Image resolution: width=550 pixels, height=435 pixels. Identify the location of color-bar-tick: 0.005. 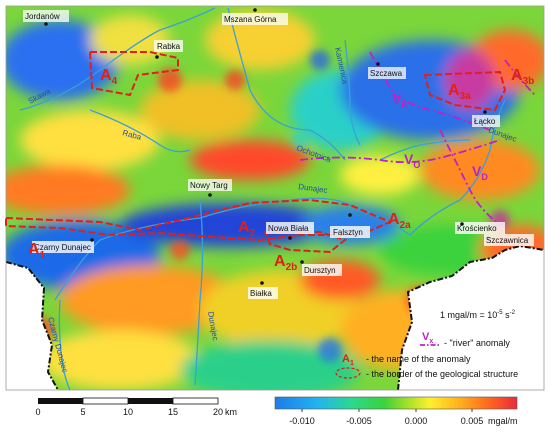
(472, 421).